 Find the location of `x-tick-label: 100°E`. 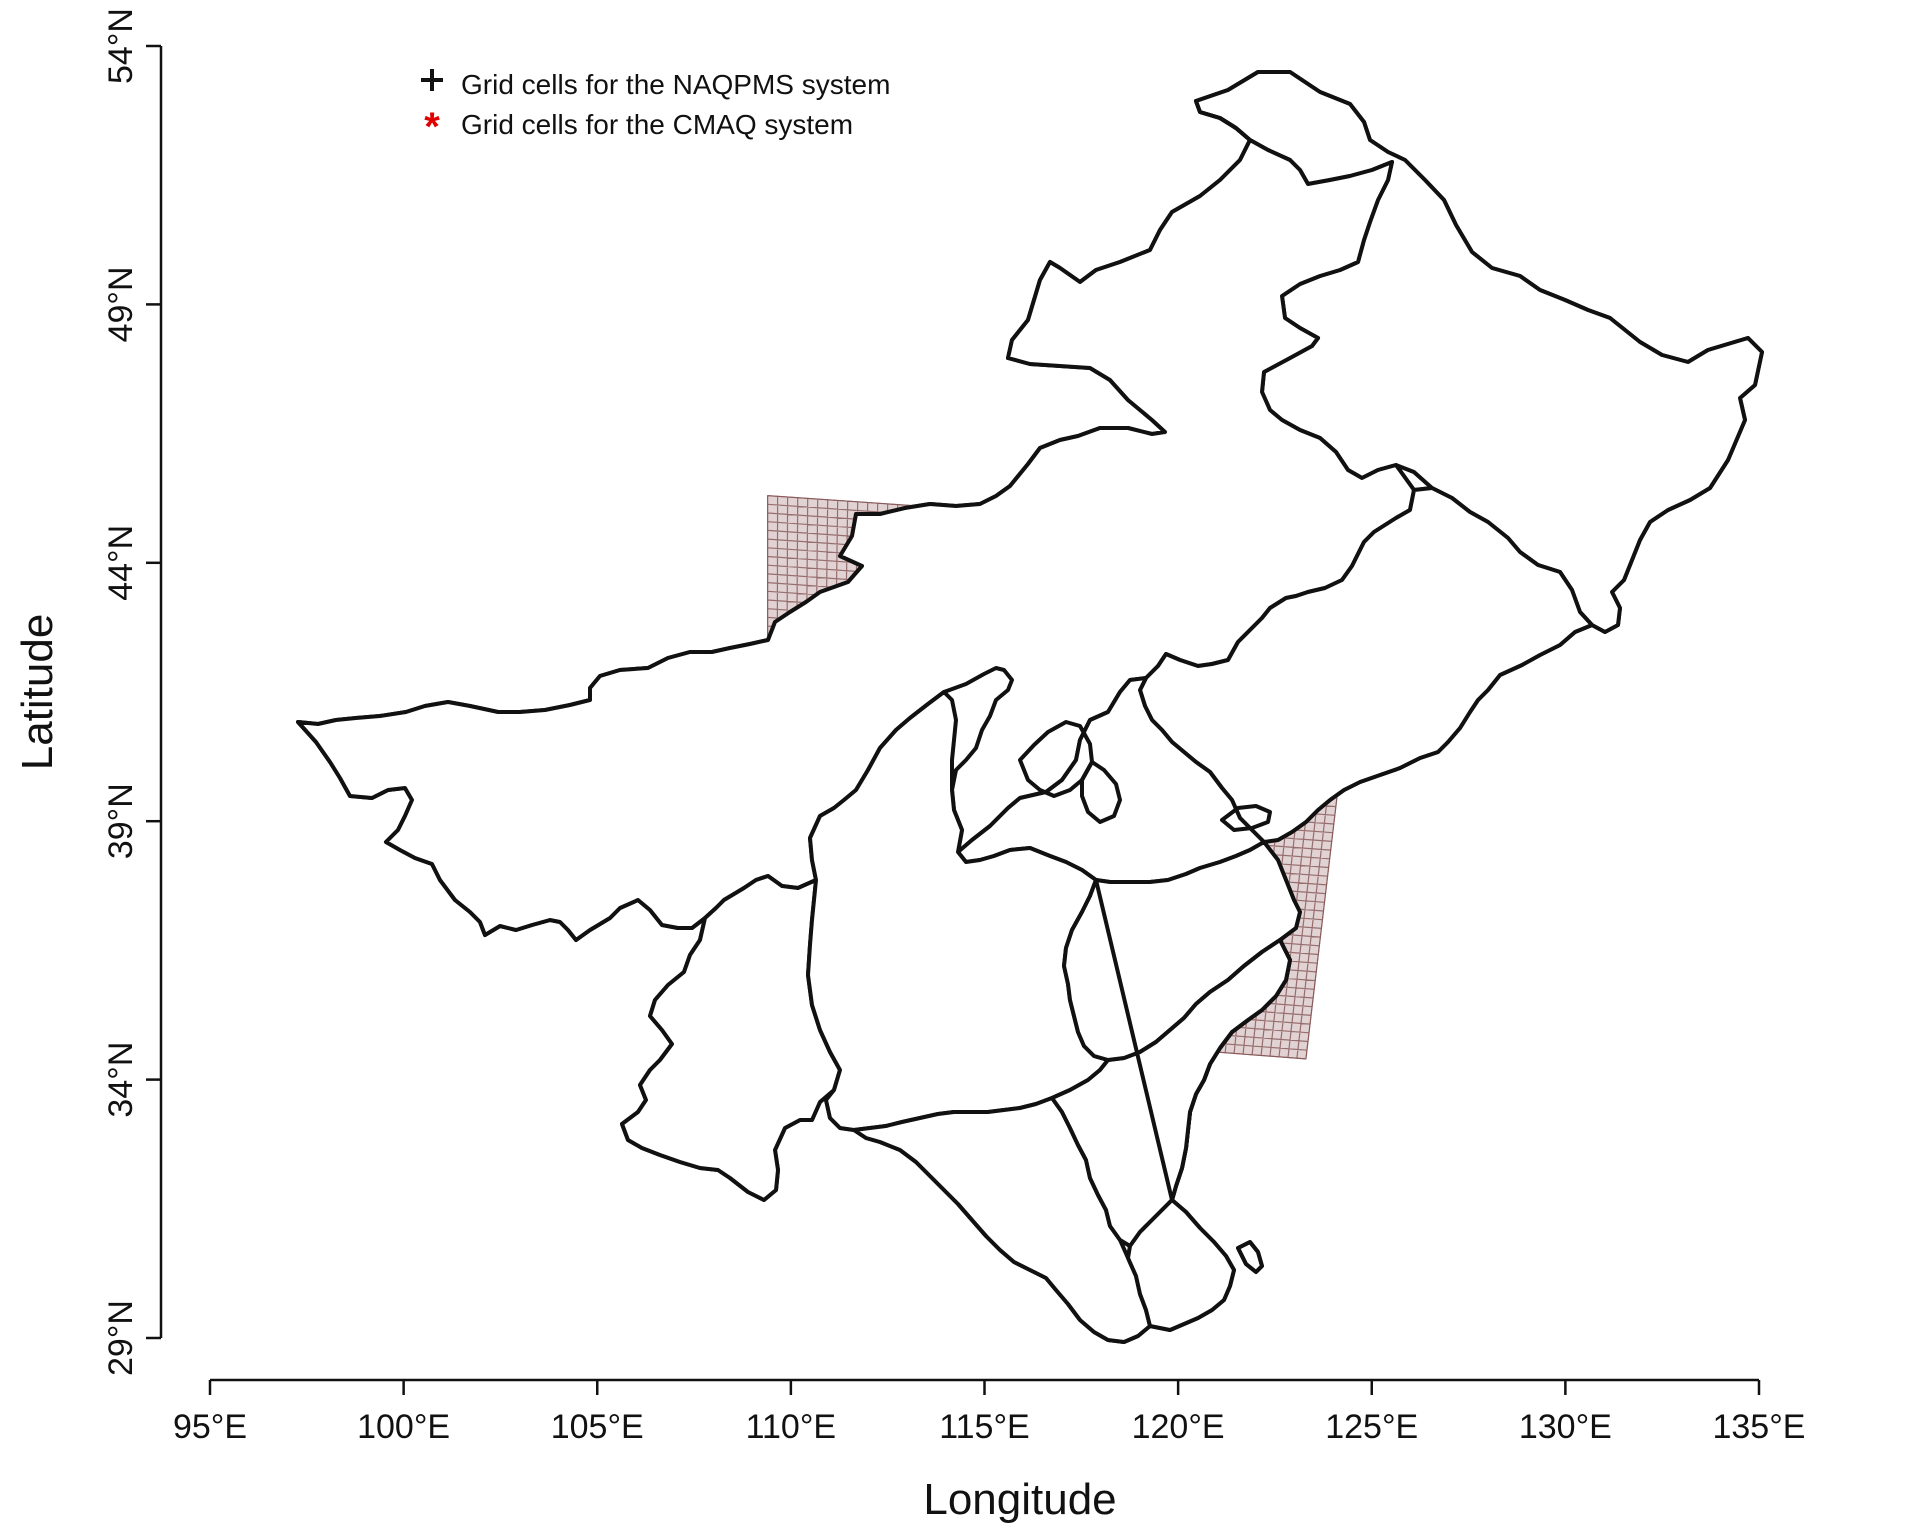

x-tick-label: 100°E is located at coordinates (403, 1427).